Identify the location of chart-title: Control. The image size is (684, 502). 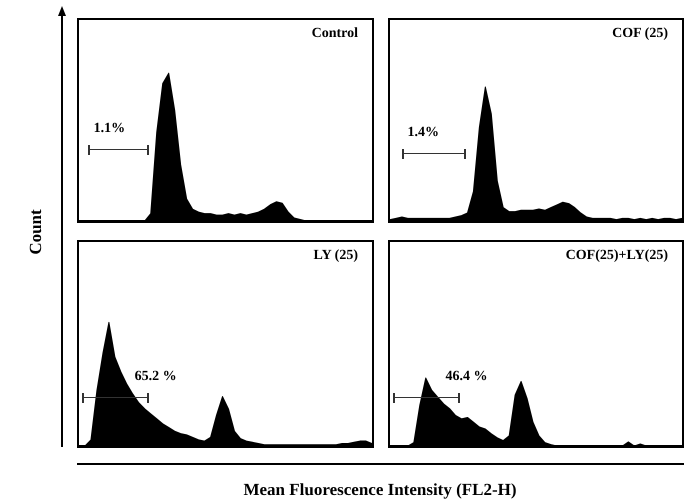
(335, 34).